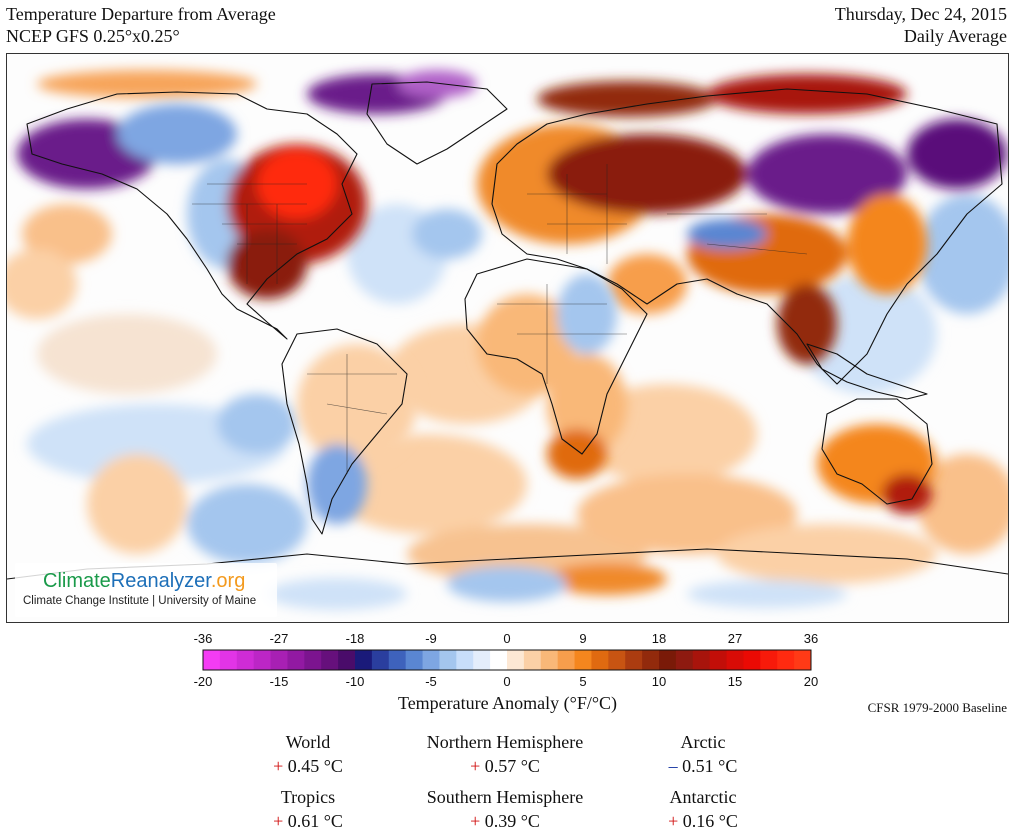  I want to click on baseline-label: CFSR 1979-2000 Baseline, so click(937, 707).